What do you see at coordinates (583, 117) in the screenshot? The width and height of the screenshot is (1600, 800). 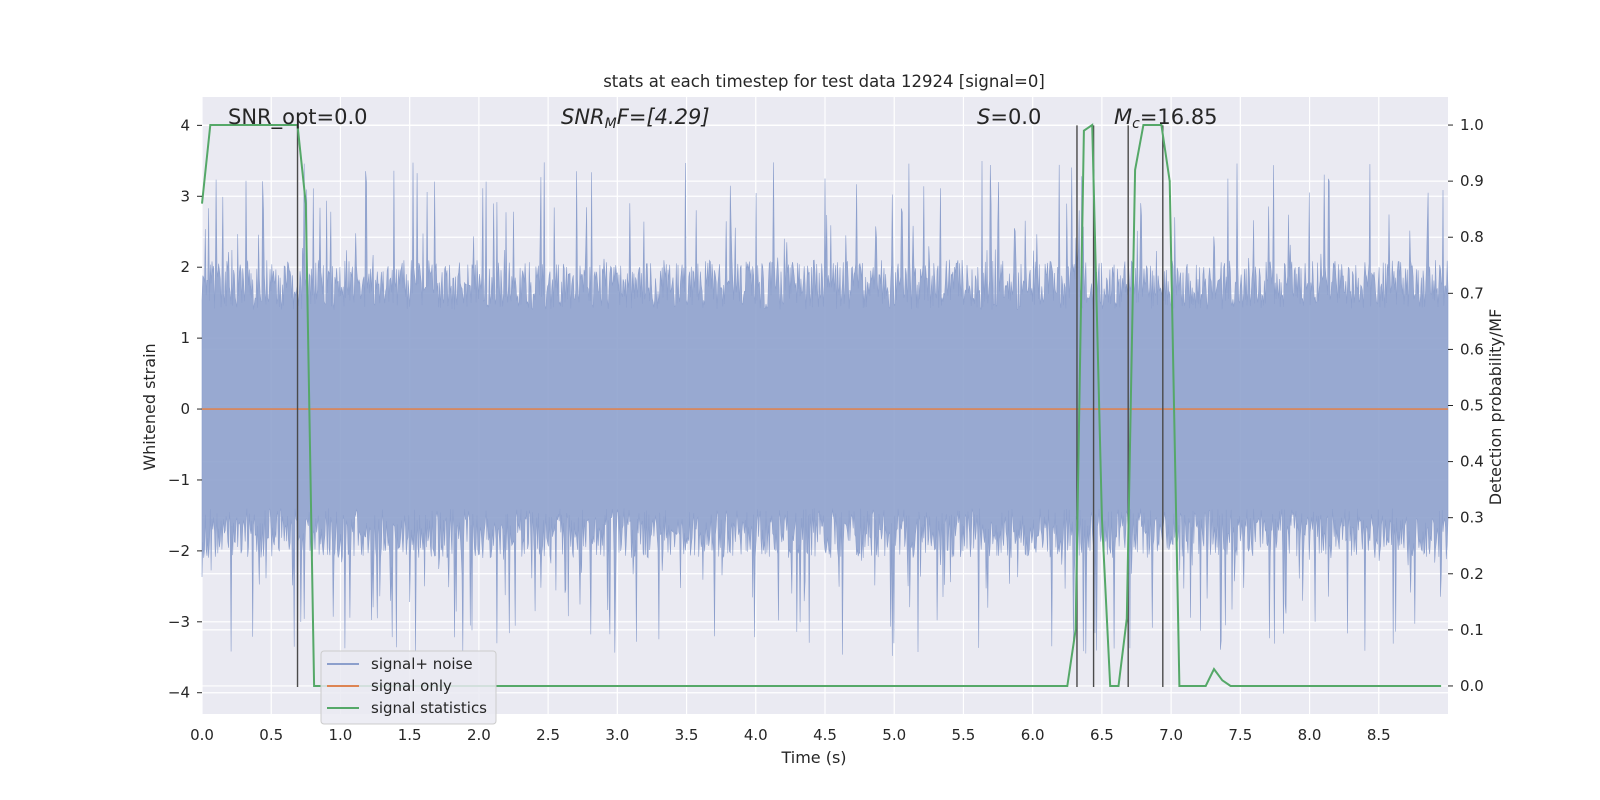 I see `annotation-snr-mf-main: SNR` at bounding box center [583, 117].